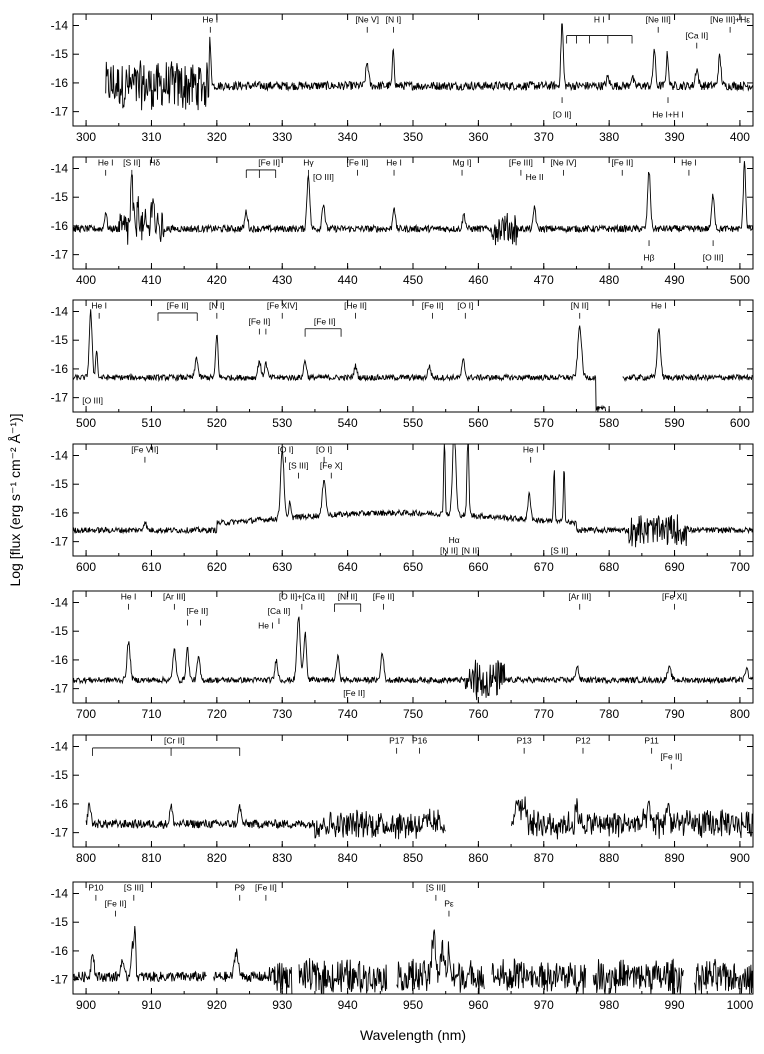 This screenshot has height=1054, width=764. What do you see at coordinates (740, 280) in the screenshot?
I see `x-tick-label: 500` at bounding box center [740, 280].